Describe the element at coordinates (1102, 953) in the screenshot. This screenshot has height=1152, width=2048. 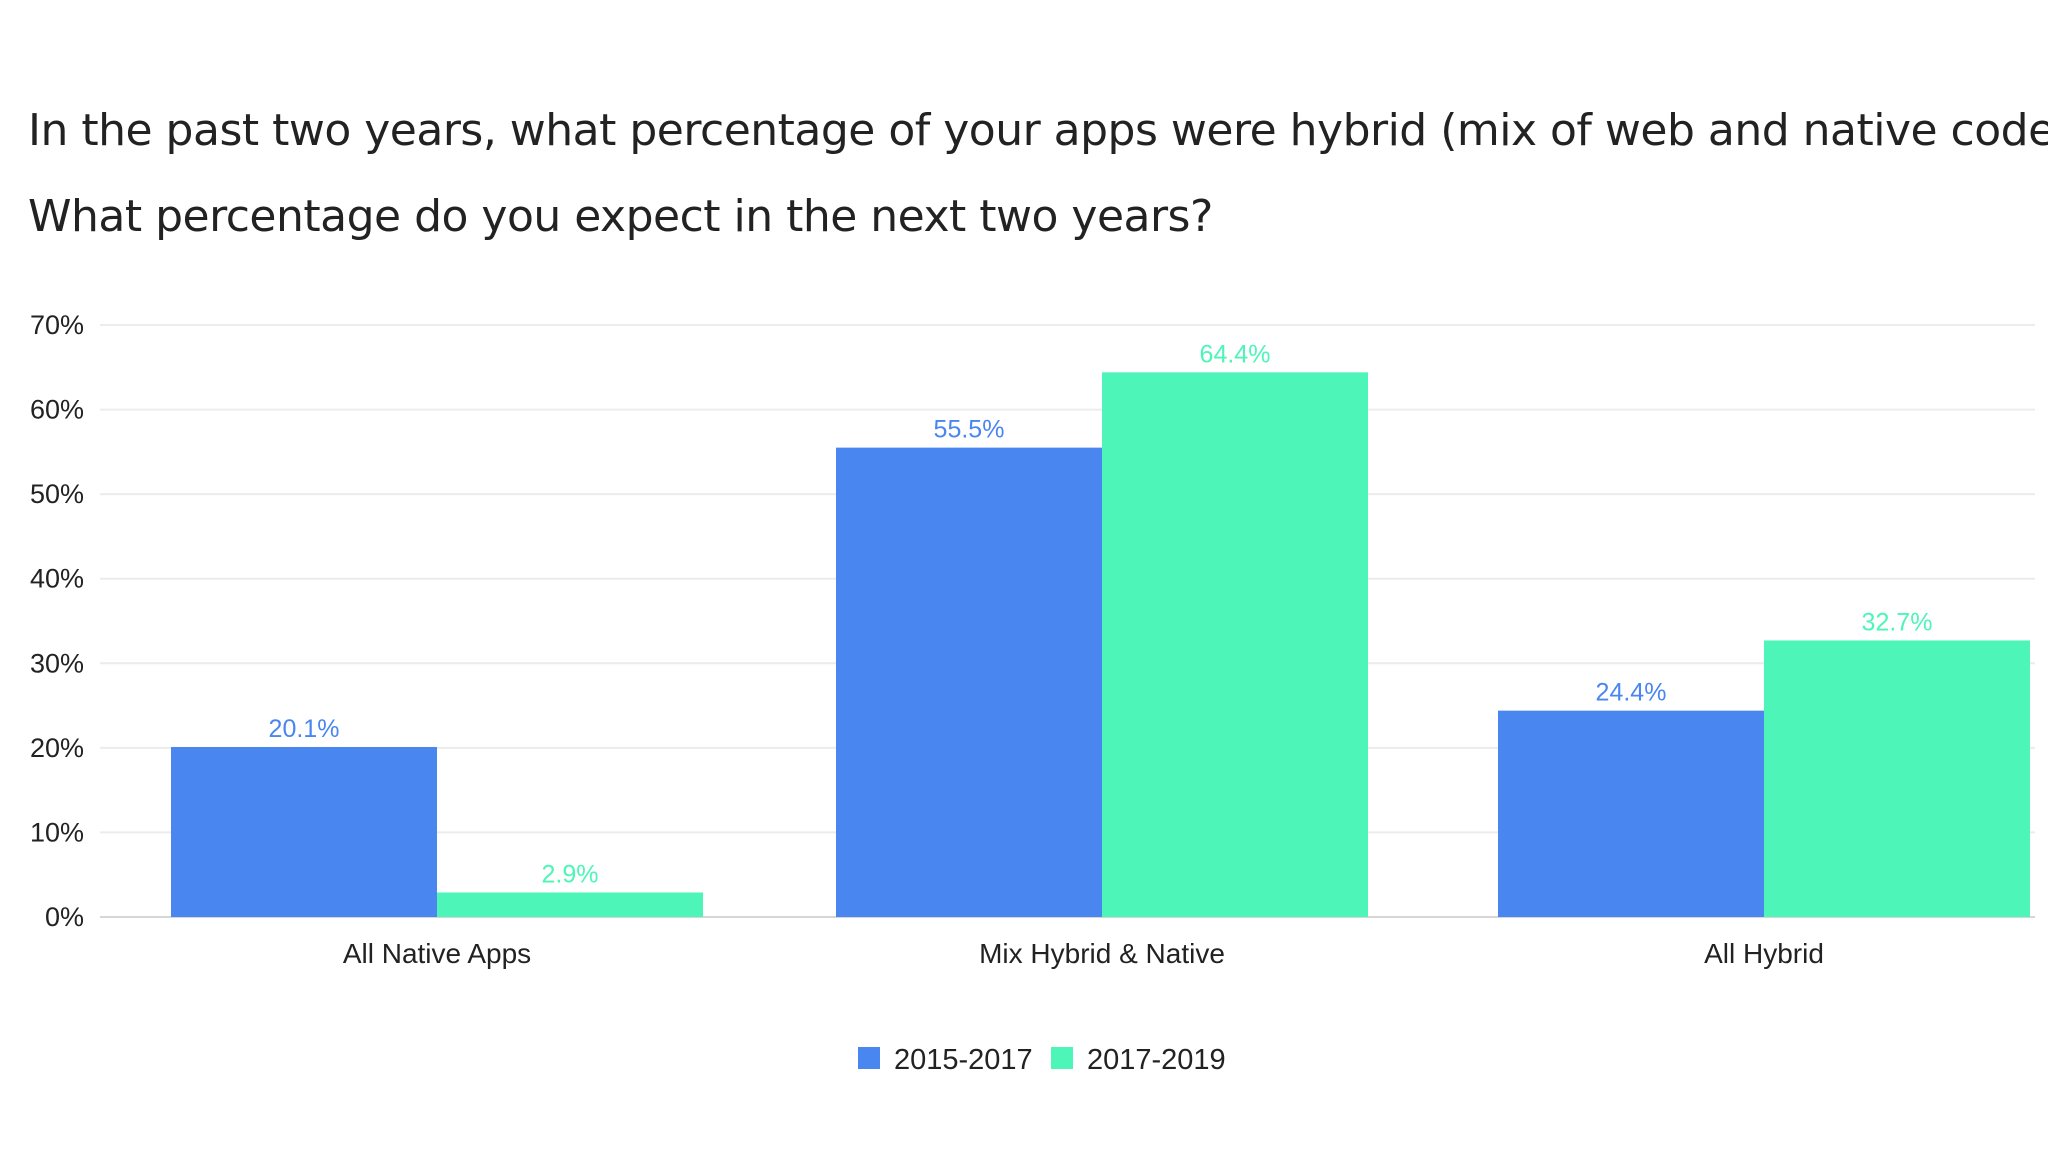
I see `x-category-label: Mix Hybrid & Native` at that location.